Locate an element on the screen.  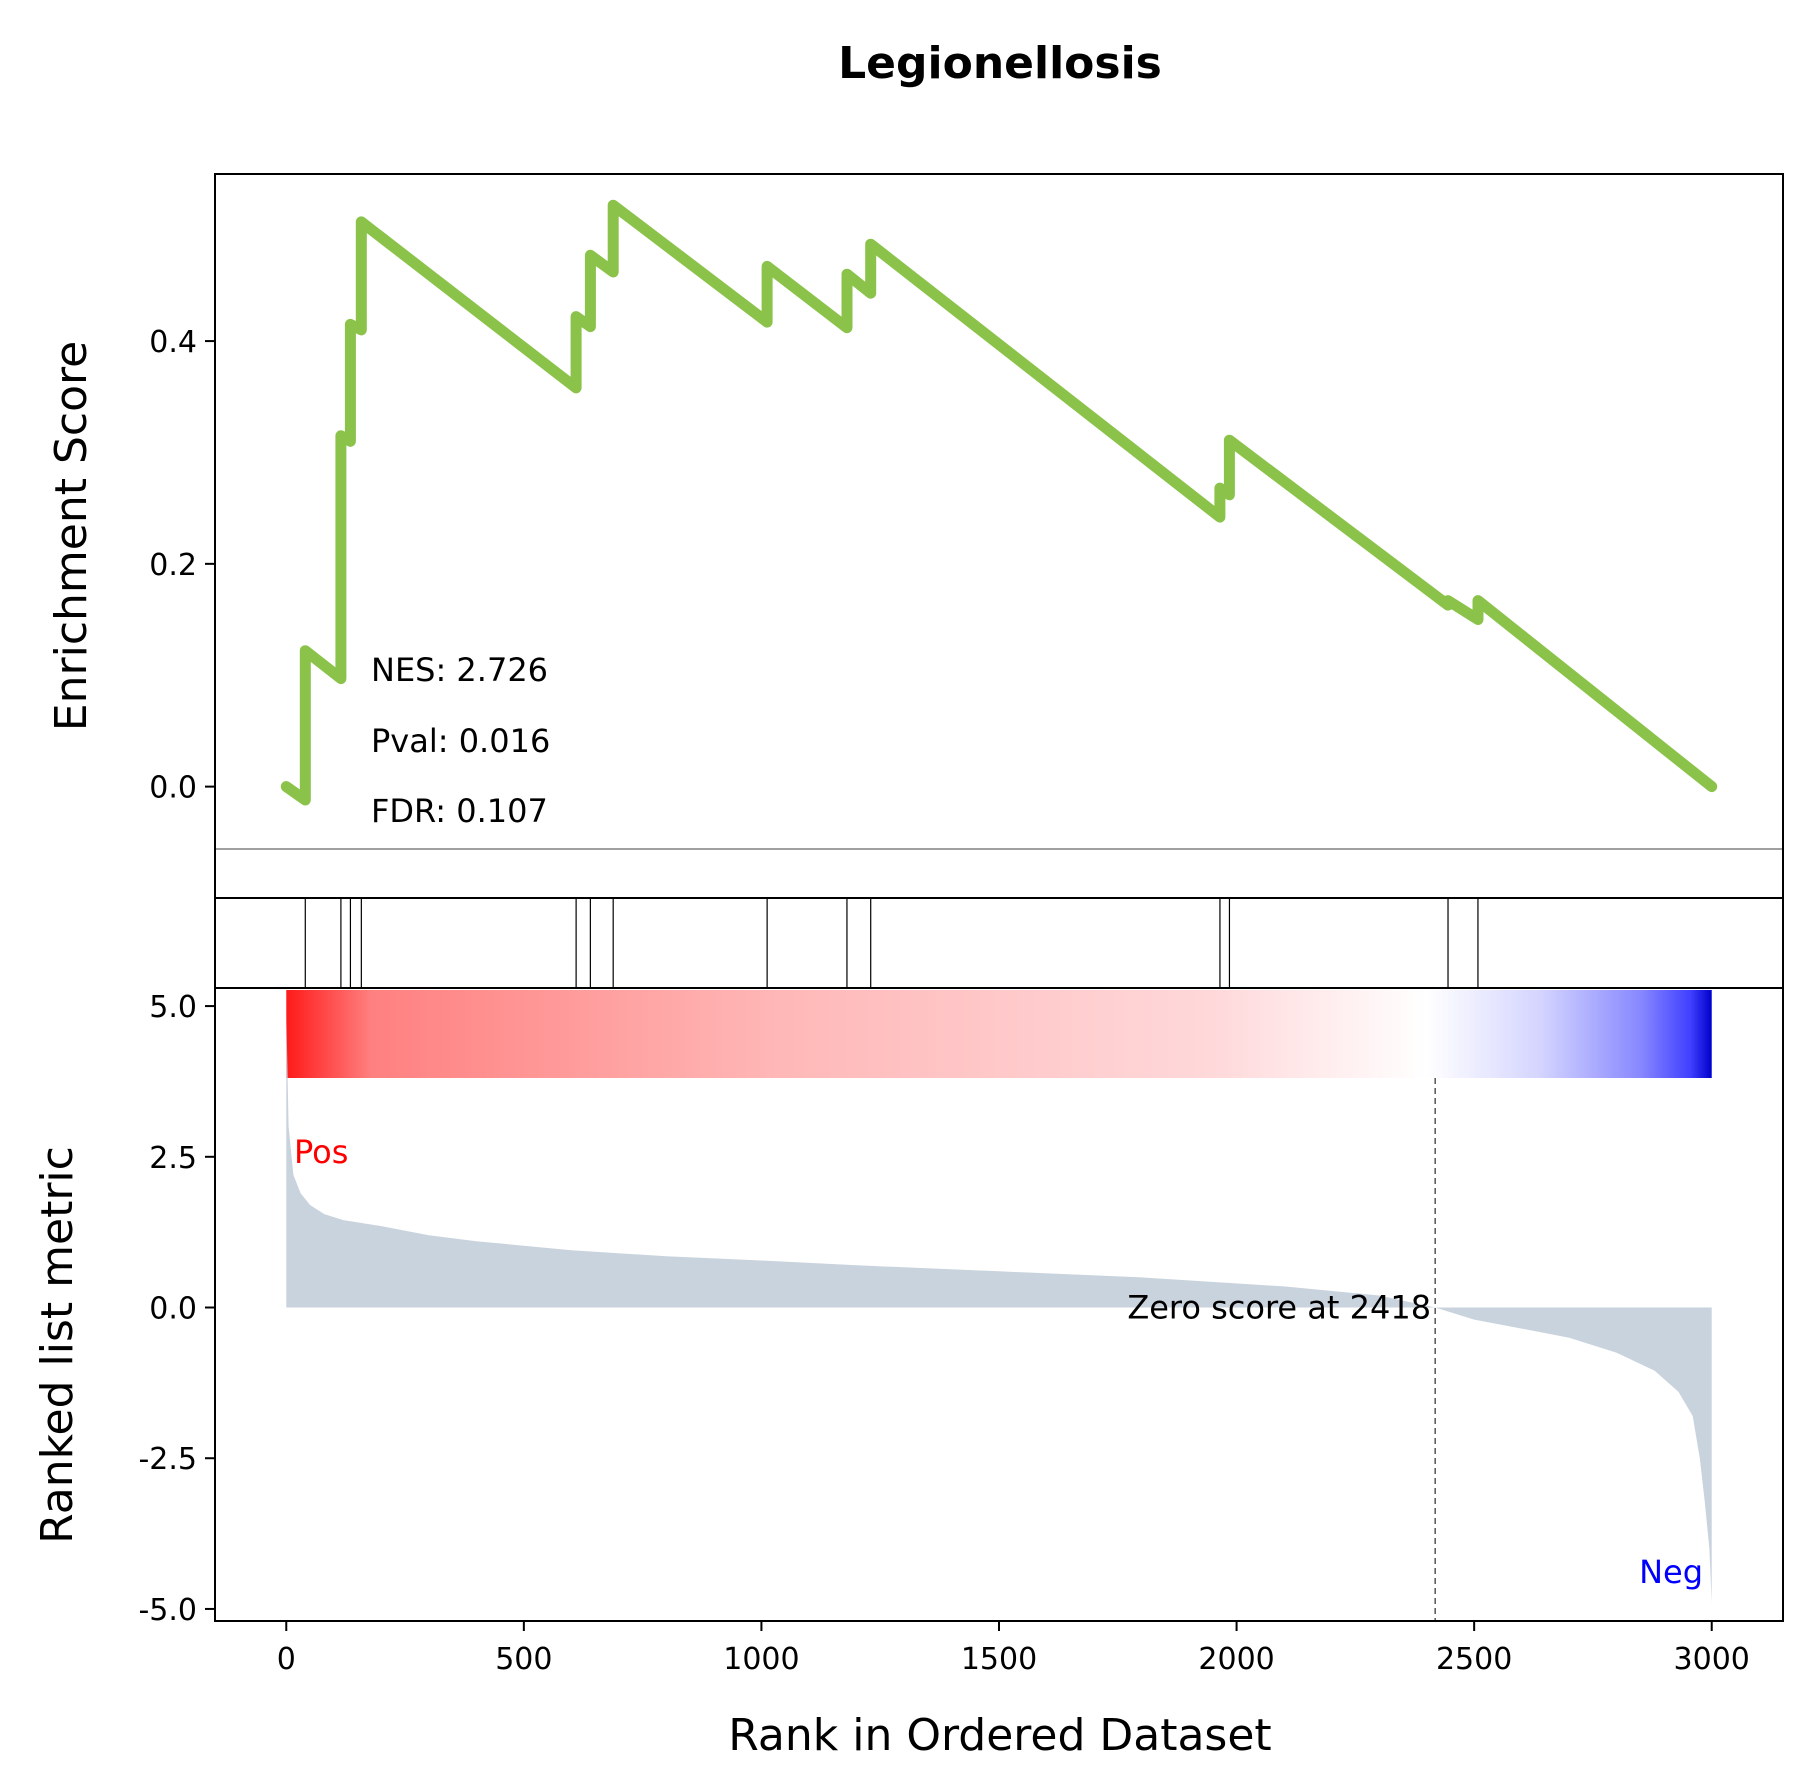
rank-y-ticks: 5.0 2.5 0.0 -2.5 -5.0 is located at coordinates (176, 1309).